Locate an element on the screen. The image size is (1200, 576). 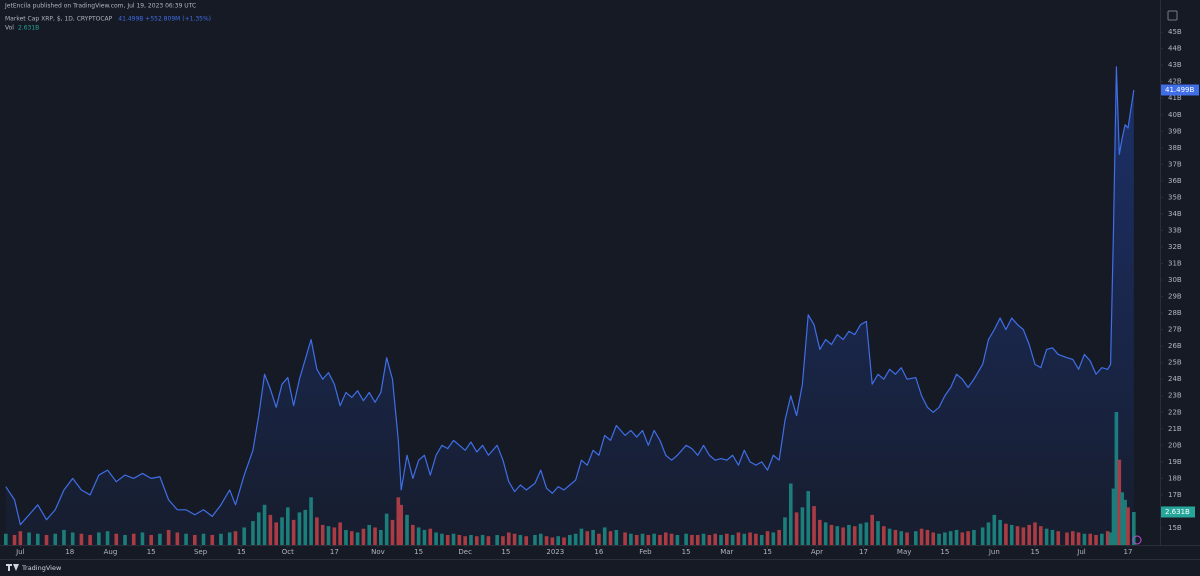
y-tick-label: 17B is located at coordinates (1175, 495).